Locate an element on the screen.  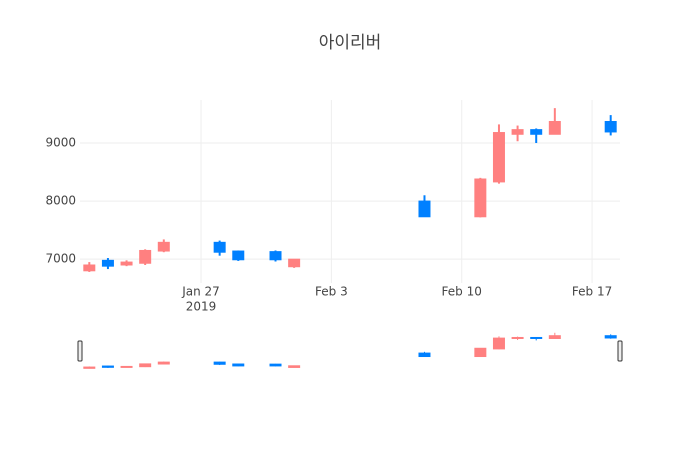
chart-title: 아이리버 is located at coordinates (350, 43).